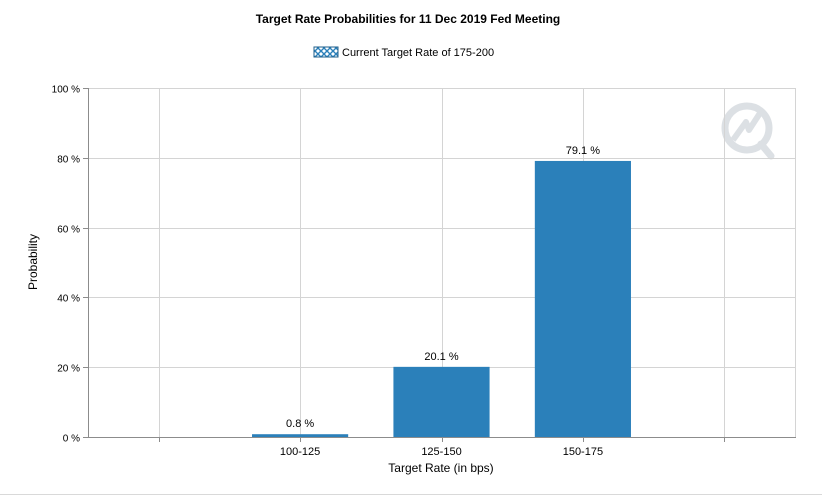 This screenshot has width=822, height=502. Describe the element at coordinates (68, 299) in the screenshot. I see `y-tick-label: 40 %` at that location.